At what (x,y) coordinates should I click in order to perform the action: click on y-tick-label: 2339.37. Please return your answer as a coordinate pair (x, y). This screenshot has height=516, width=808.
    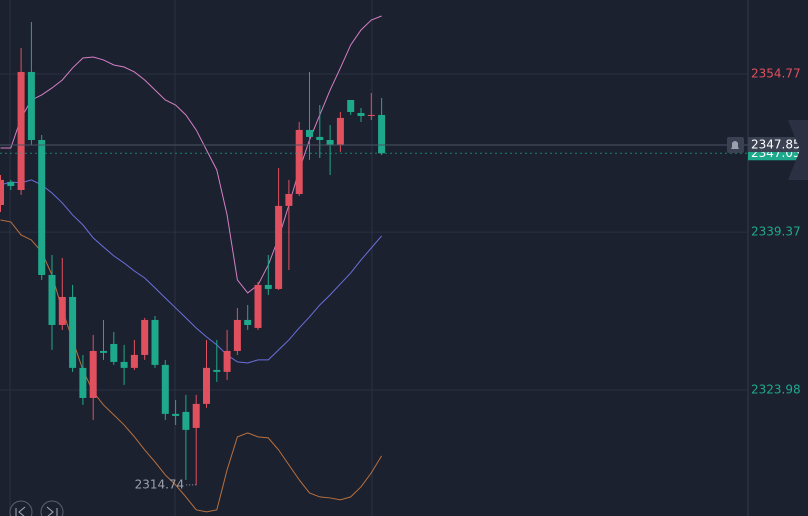
    Looking at the image, I should click on (776, 232).